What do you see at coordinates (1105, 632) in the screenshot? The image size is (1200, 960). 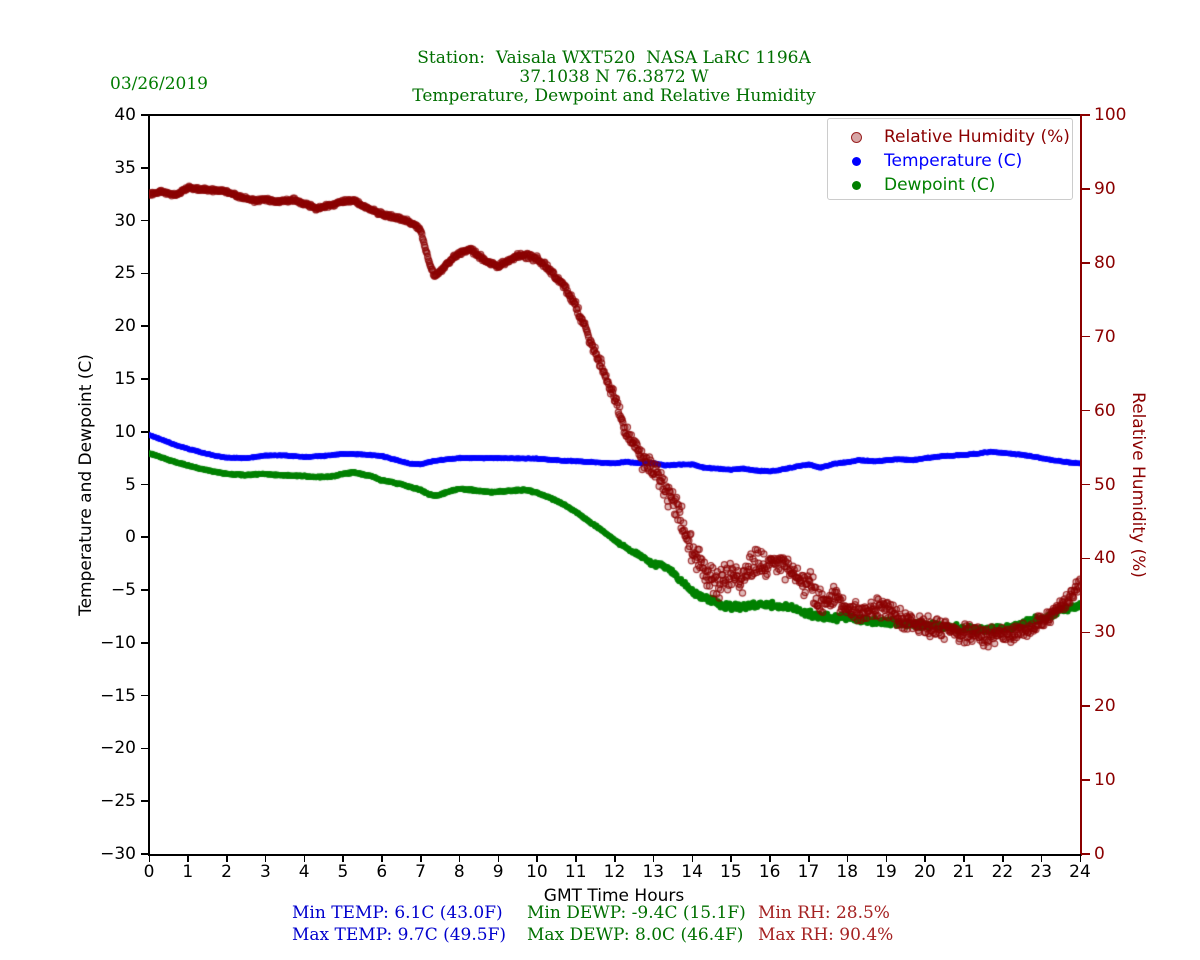 I see `y-right-tick-label: 30` at bounding box center [1105, 632].